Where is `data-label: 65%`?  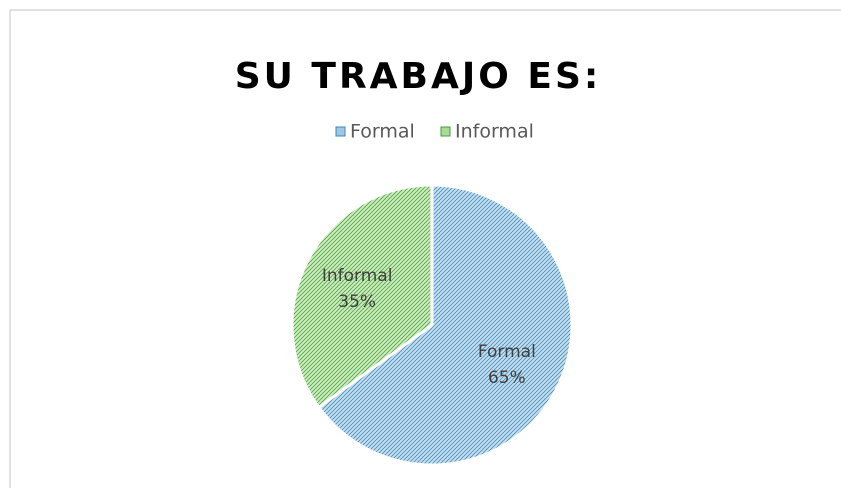 data-label: 65% is located at coordinates (507, 378).